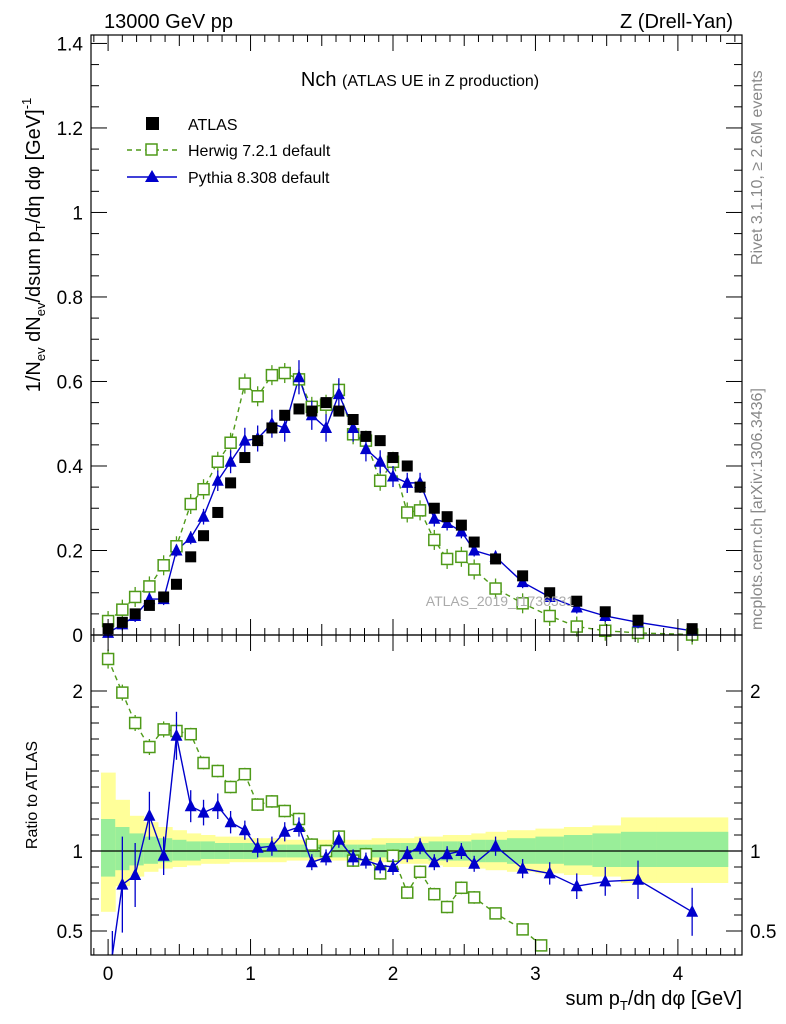 This screenshot has height=1024, width=786. What do you see at coordinates (70, 467) in the screenshot?
I see `main-ytick-label: 0.4` at bounding box center [70, 467].